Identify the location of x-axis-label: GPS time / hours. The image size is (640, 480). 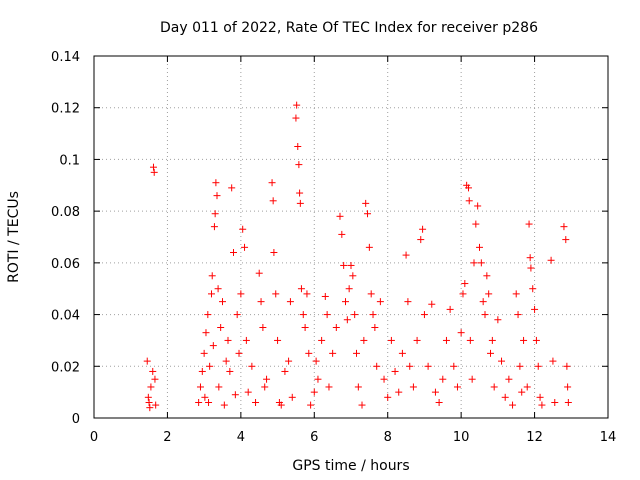
(350, 466).